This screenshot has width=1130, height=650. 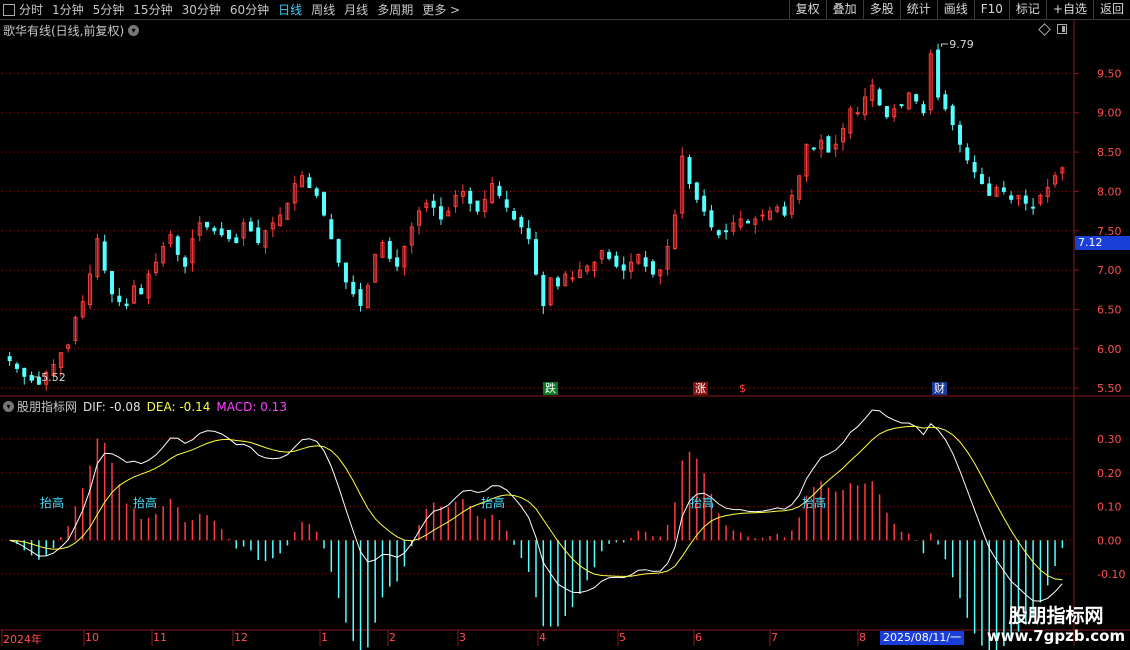 What do you see at coordinates (1069, 9) in the screenshot?
I see `tool-button: +自选` at bounding box center [1069, 9].